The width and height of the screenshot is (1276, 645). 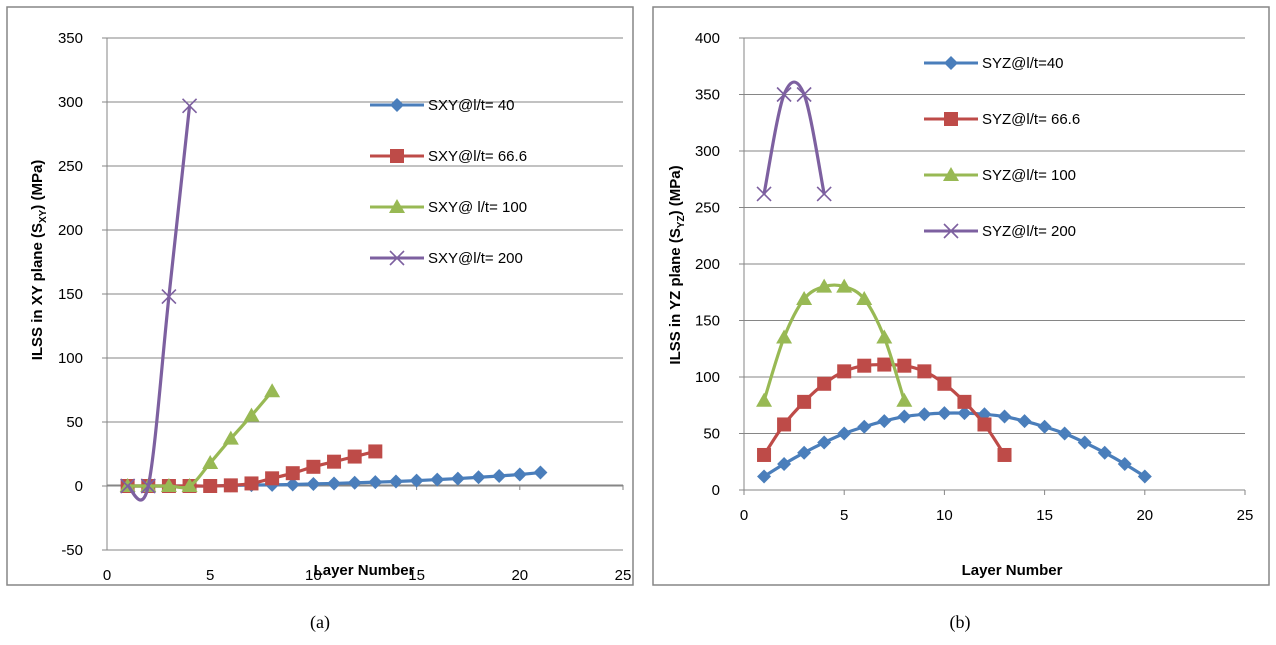 What do you see at coordinates (519, 575) in the screenshot?
I see `panel-a-xtick-label: 20` at bounding box center [519, 575].